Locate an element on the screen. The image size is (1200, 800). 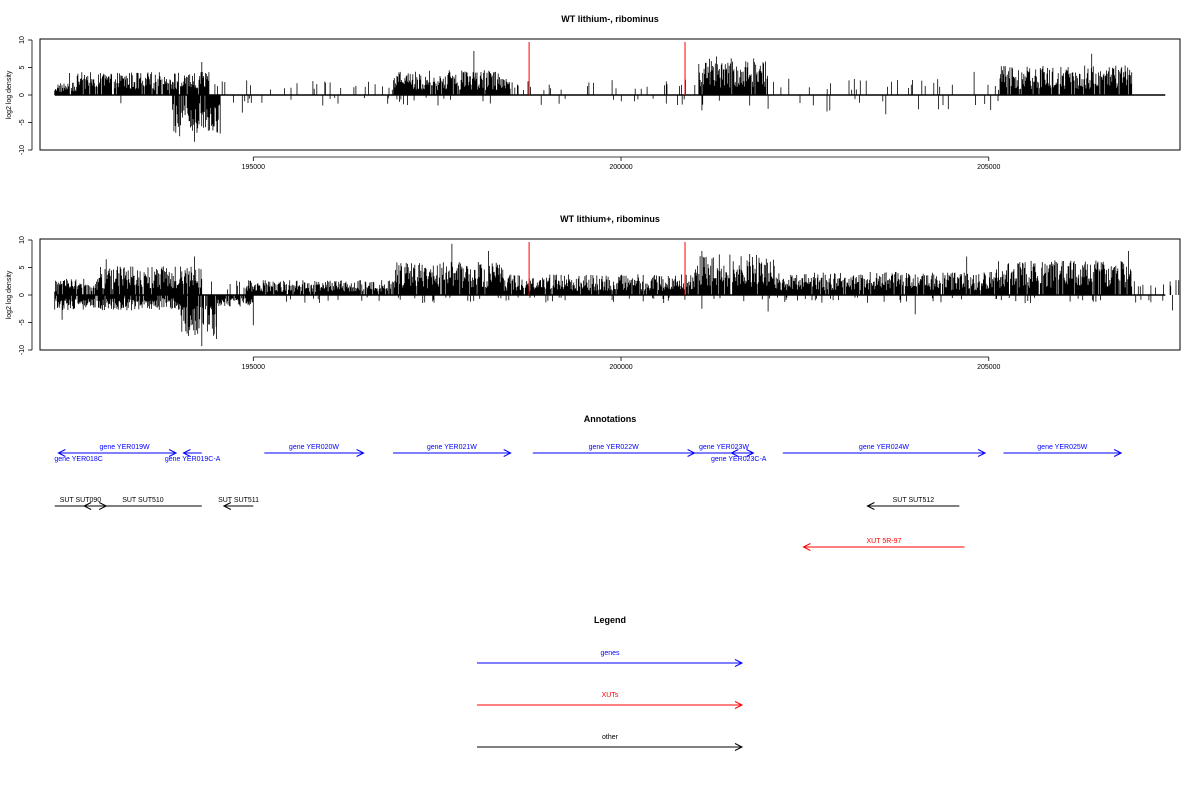
feature-label: gene YER020W is located at coordinates (314, 447).